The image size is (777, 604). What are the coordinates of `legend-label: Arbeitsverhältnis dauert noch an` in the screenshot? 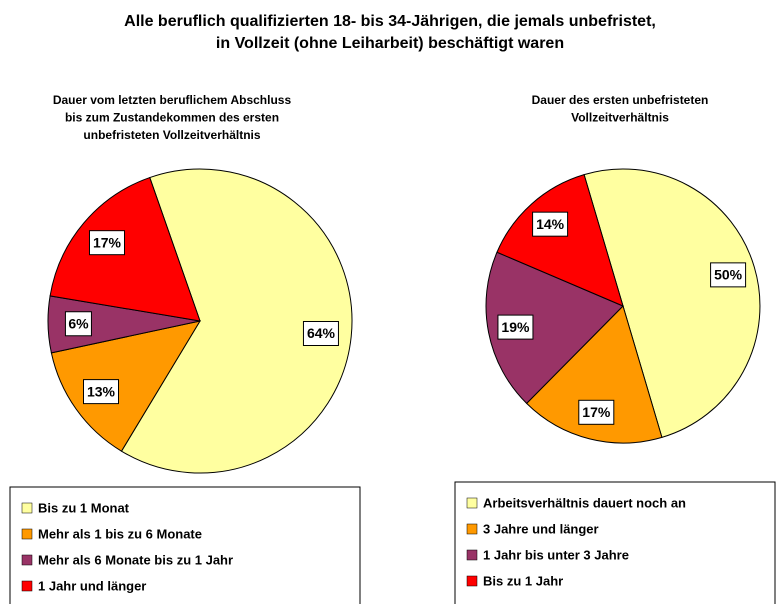 It's located at (584, 502).